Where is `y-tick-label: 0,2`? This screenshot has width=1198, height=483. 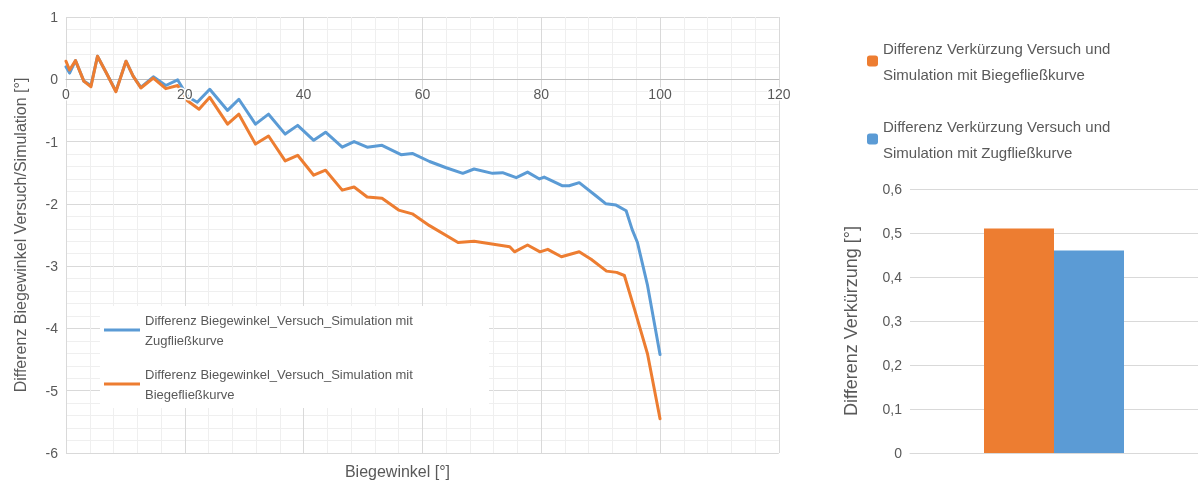 y-tick-label: 0,2 is located at coordinates (892, 365).